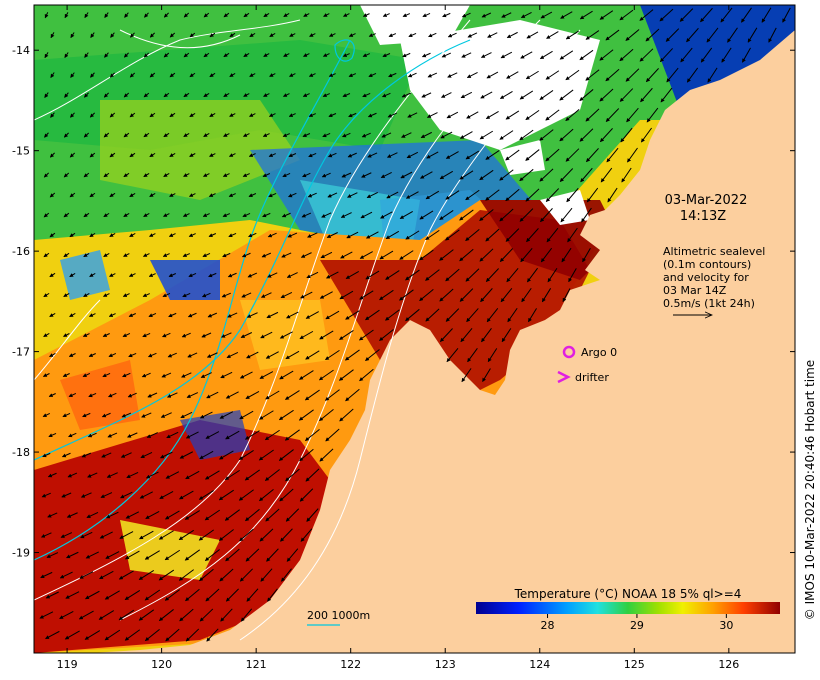 The width and height of the screenshot is (820, 680). I want to click on time-label: 14:13Z, so click(703, 216).